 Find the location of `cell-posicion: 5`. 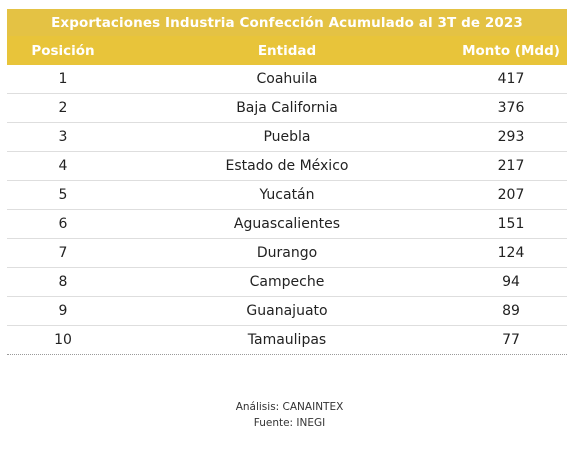

cell-posicion: 5 is located at coordinates (63, 195).